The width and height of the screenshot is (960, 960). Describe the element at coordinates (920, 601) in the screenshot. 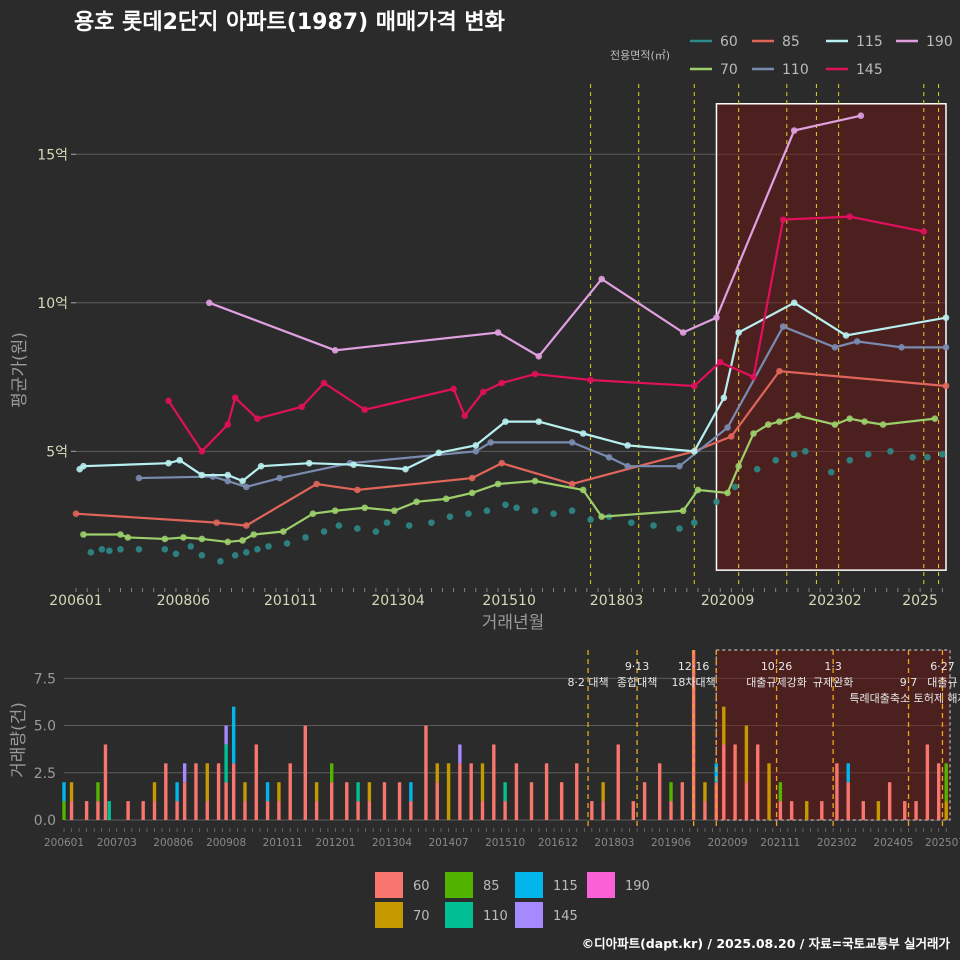

I see `price-x-tick-label: 2025` at that location.